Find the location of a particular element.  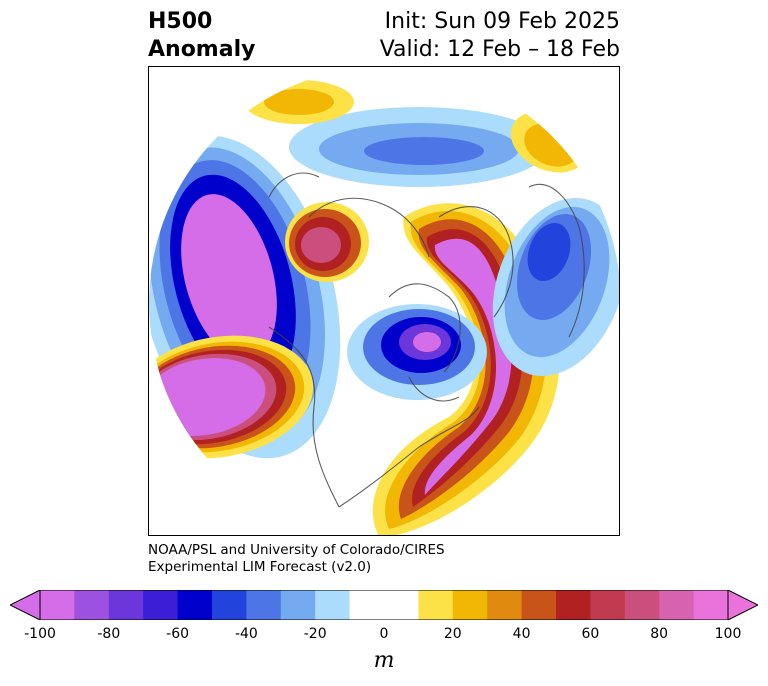

colorbar-tick-label: 20 is located at coordinates (452, 634).